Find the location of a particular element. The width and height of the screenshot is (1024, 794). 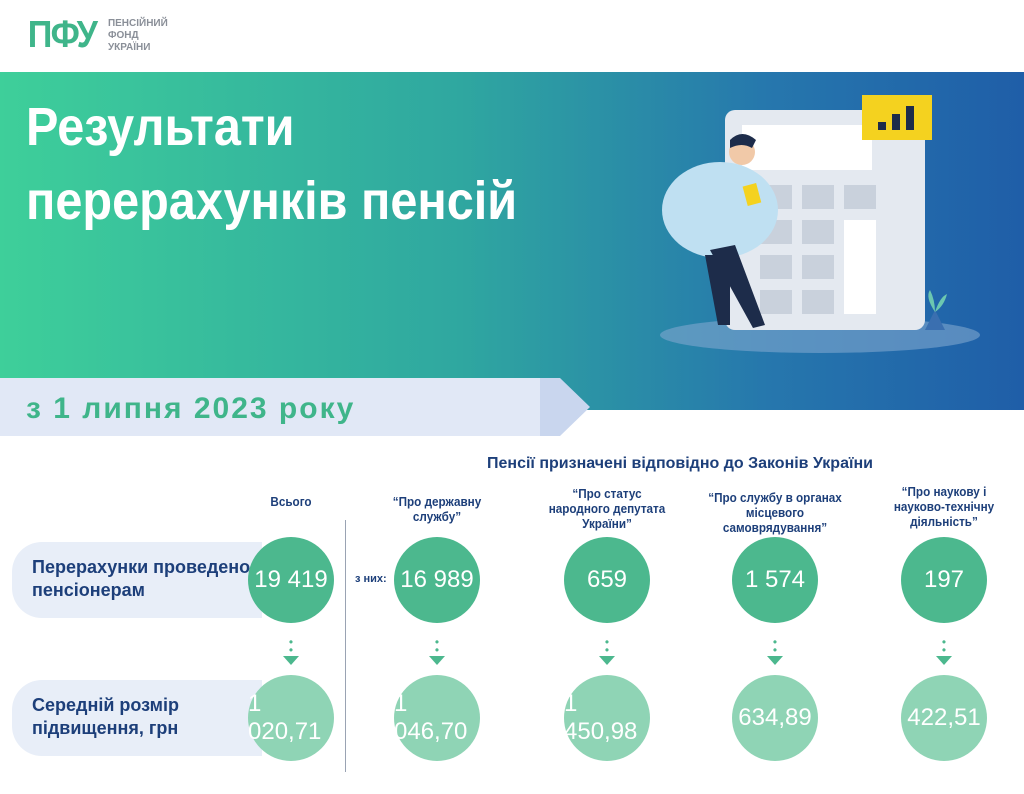

column-header-total: Всього is located at coordinates (291, 501).